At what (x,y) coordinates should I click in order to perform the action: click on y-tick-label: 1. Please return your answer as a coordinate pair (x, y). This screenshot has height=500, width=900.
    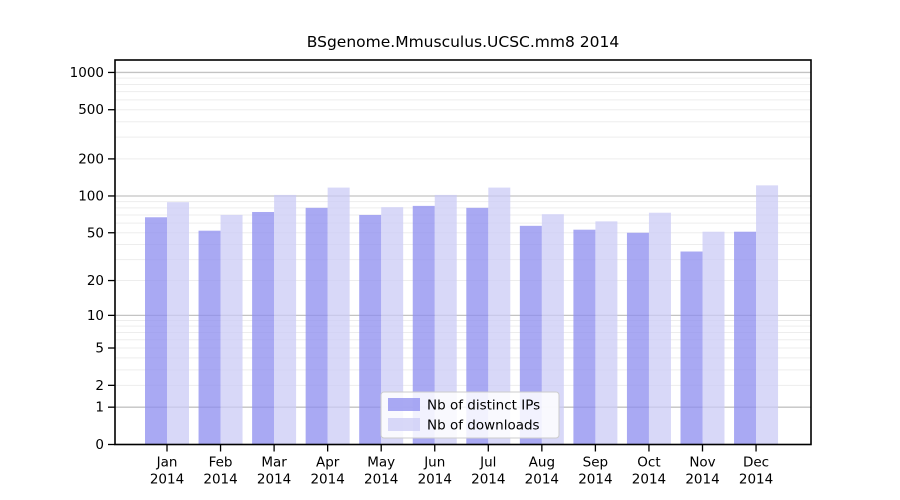
    Looking at the image, I should click on (99, 408).